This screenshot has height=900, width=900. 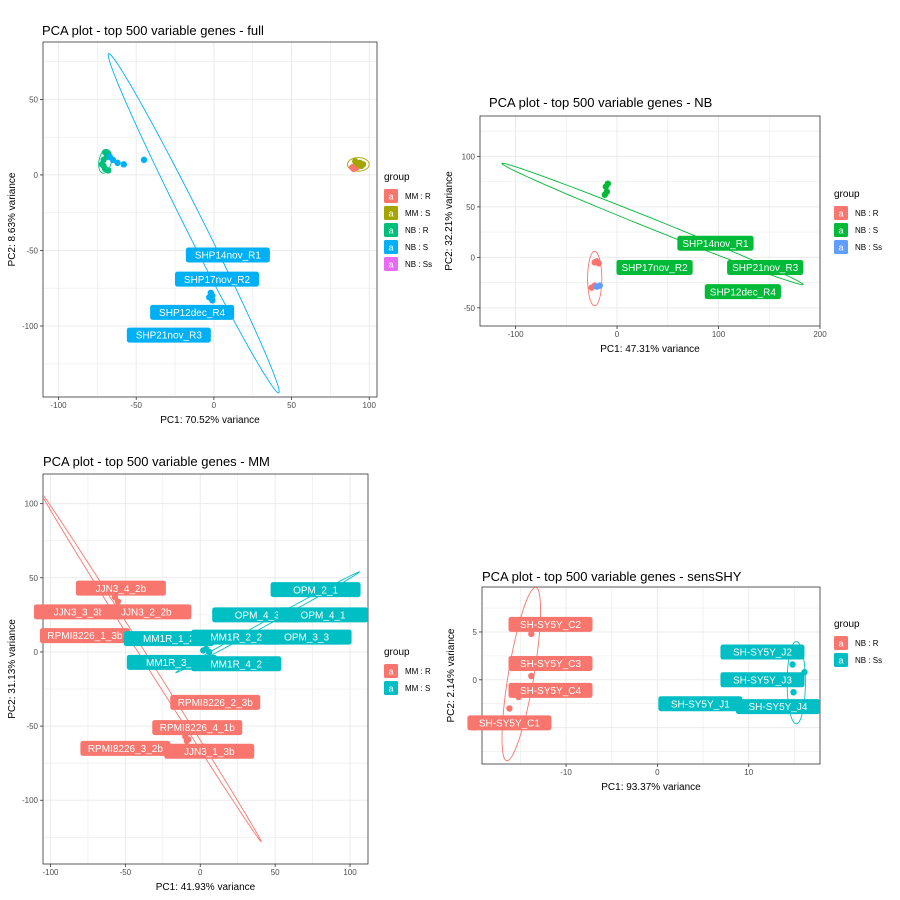 What do you see at coordinates (172, 663) in the screenshot?
I see `sample-label-text: MM1R_3_1` at bounding box center [172, 663].